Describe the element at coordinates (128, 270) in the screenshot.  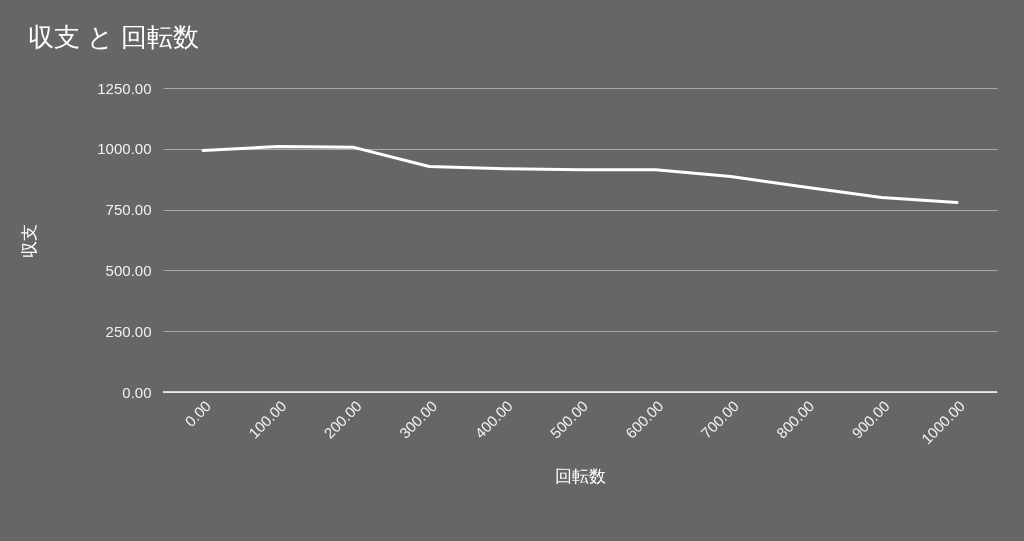
I see `y-tick-label: 500.00` at that location.